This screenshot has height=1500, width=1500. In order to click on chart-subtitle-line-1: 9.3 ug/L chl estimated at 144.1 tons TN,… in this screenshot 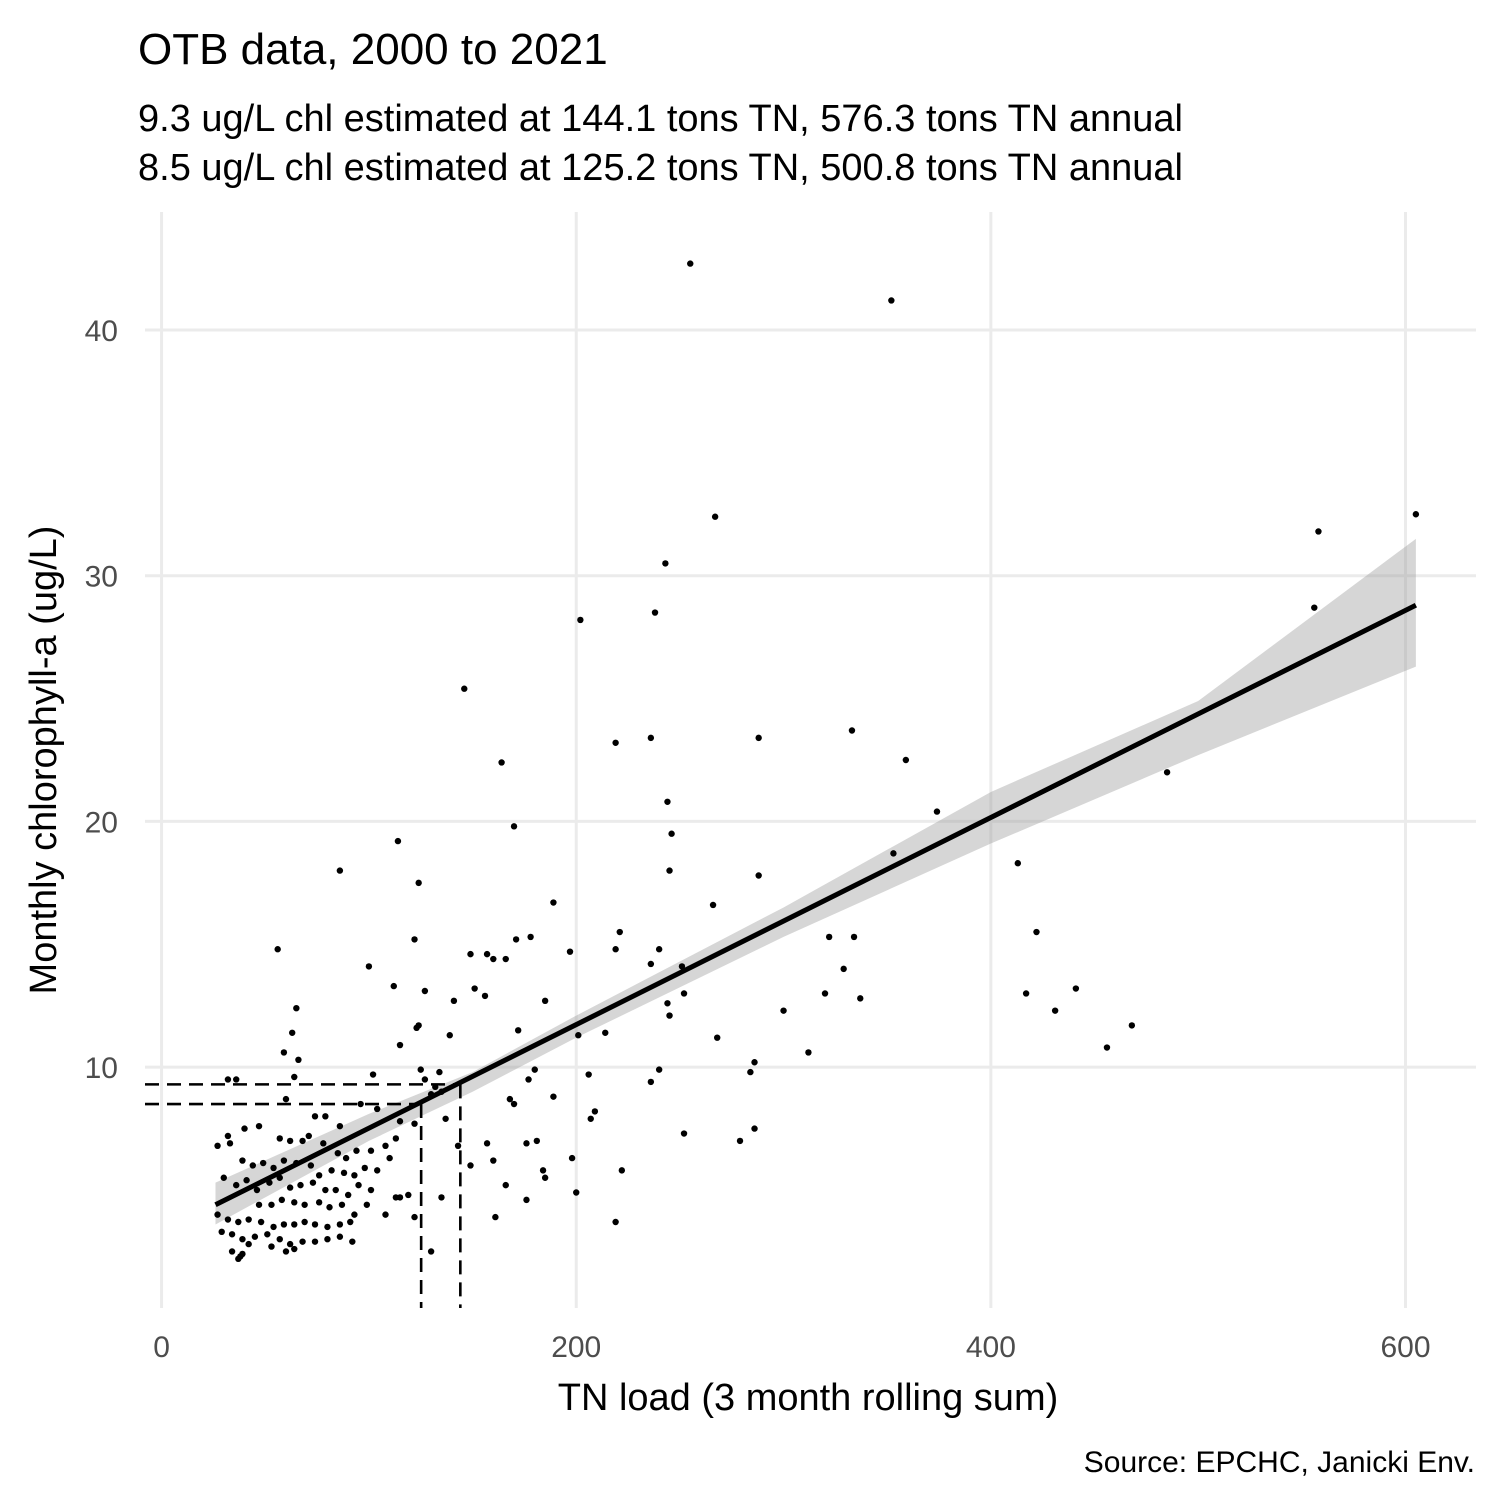, I will do `click(660, 119)`.